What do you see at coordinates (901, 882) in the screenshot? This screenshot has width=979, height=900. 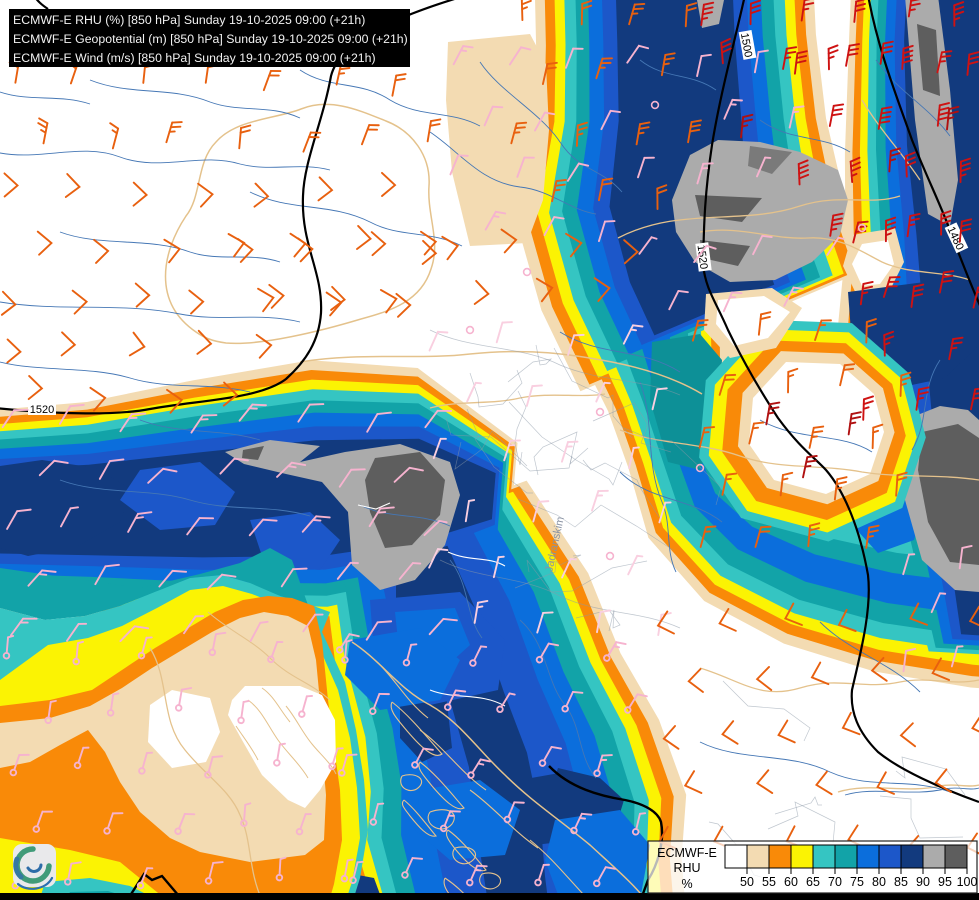 I see `svg-text: 85` at bounding box center [901, 882].